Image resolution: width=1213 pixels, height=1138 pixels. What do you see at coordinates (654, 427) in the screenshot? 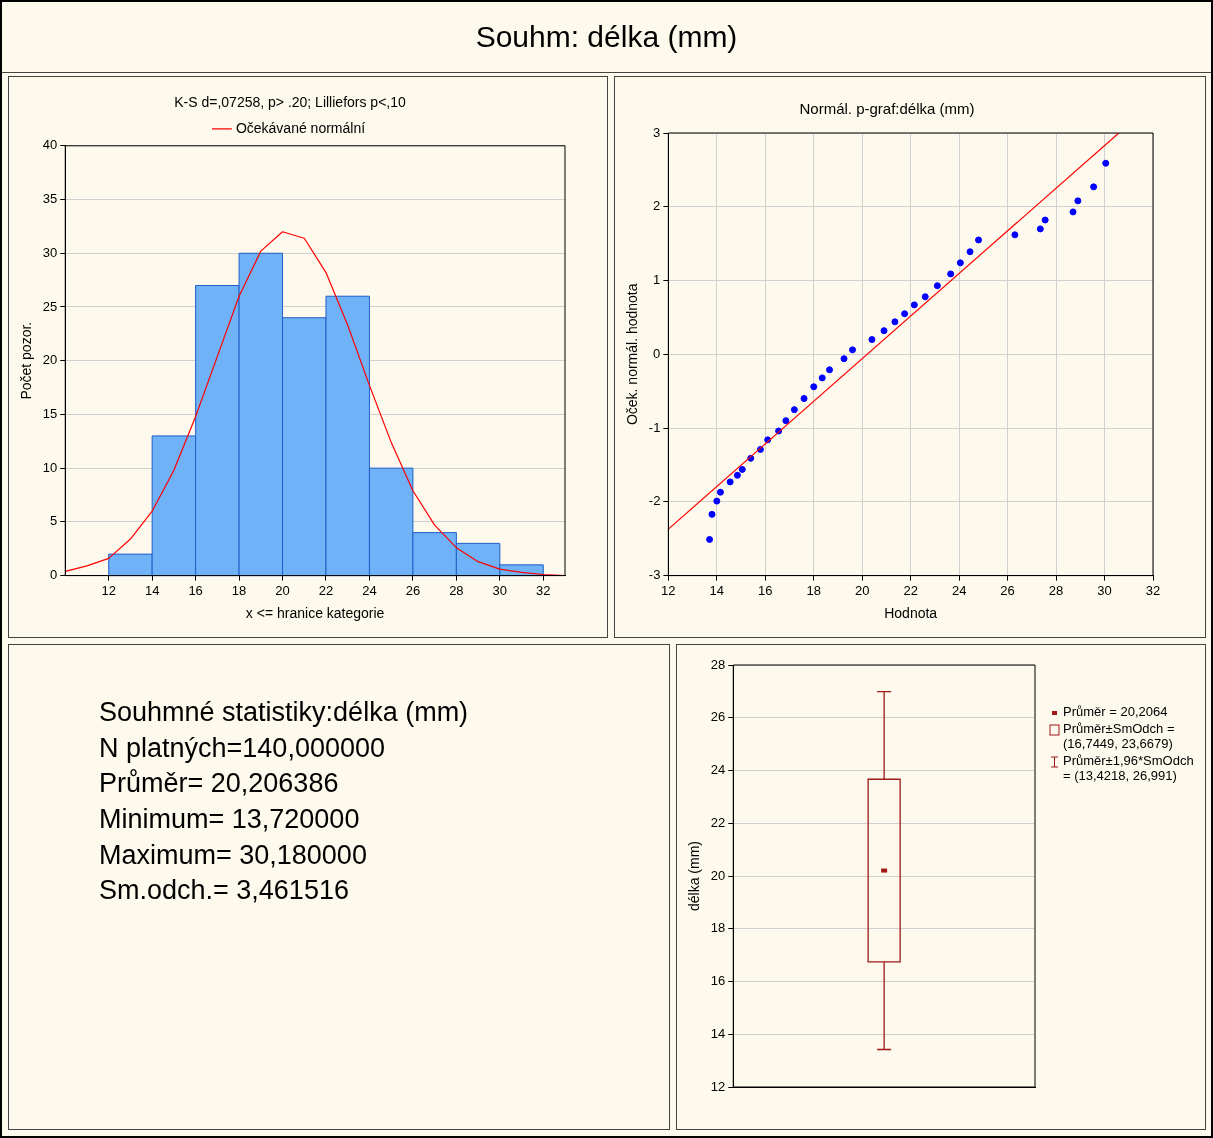
I see `y-tick-label: -1` at bounding box center [654, 427].